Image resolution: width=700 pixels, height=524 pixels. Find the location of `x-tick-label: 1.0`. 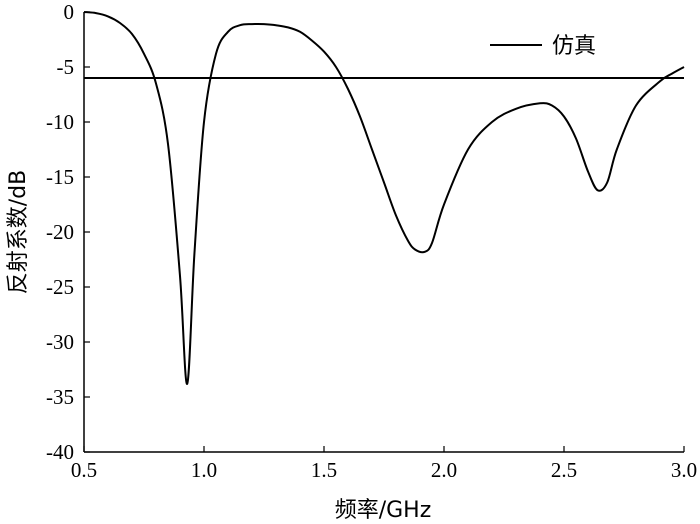

x-tick-label: 1.0 is located at coordinates (204, 470).